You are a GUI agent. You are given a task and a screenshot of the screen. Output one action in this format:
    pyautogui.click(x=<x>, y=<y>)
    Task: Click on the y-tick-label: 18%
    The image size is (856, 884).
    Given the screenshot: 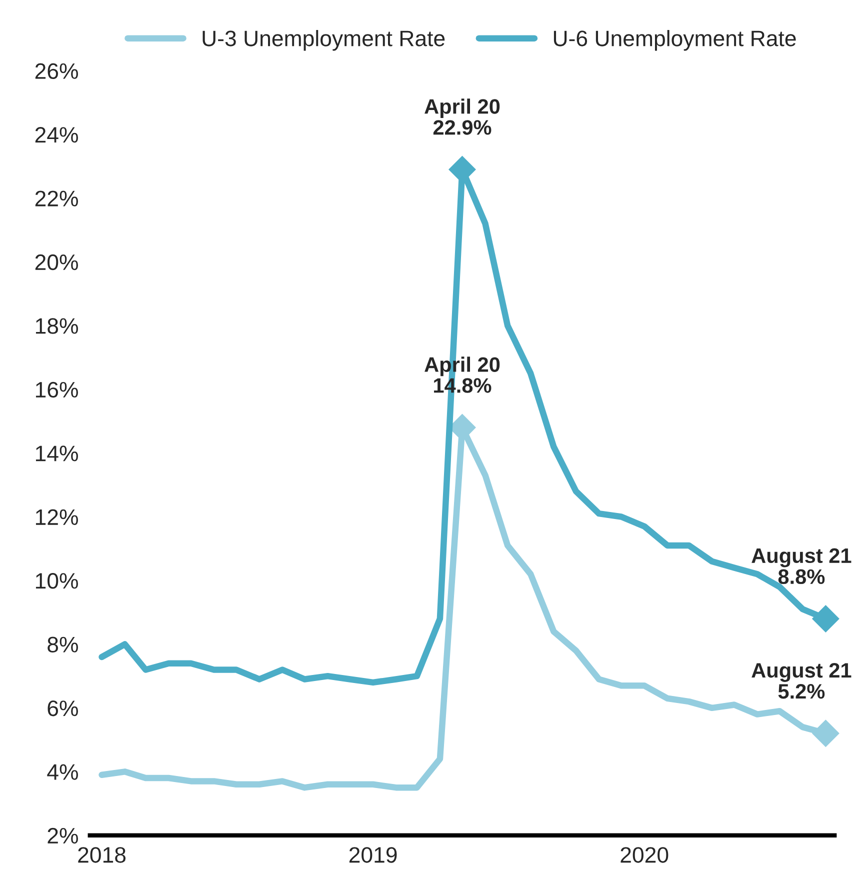 What is the action you would take?
    pyautogui.click(x=57, y=326)
    